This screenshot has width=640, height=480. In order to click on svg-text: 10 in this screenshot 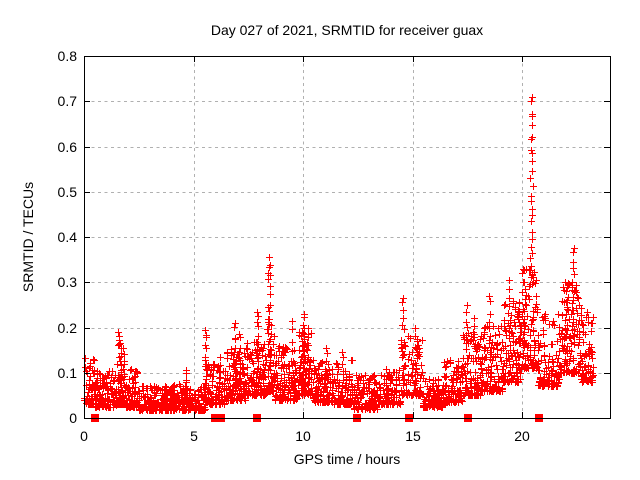, I will do `click(303, 436)`.